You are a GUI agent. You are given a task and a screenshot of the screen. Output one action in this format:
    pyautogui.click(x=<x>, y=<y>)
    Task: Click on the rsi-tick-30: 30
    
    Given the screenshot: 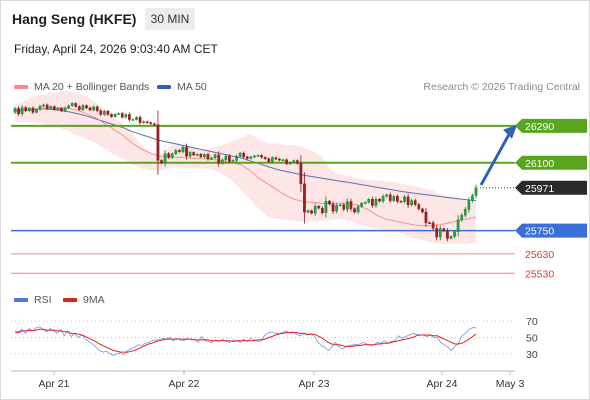 What is the action you would take?
    pyautogui.click(x=532, y=355)
    